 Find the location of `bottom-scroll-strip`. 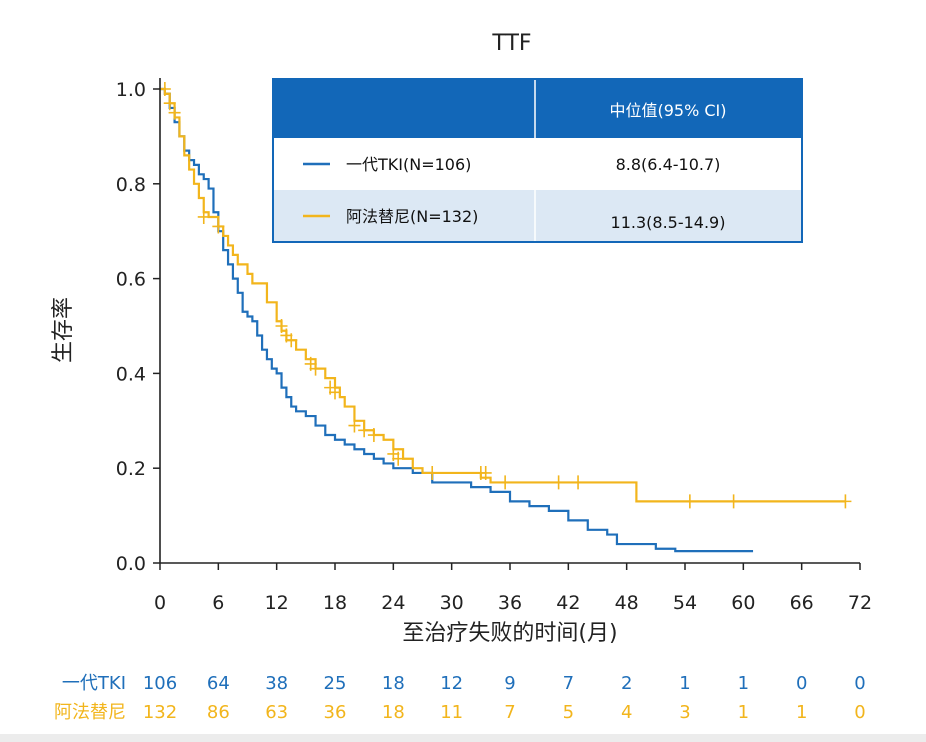

bottom-scroll-strip is located at coordinates (463, 738).